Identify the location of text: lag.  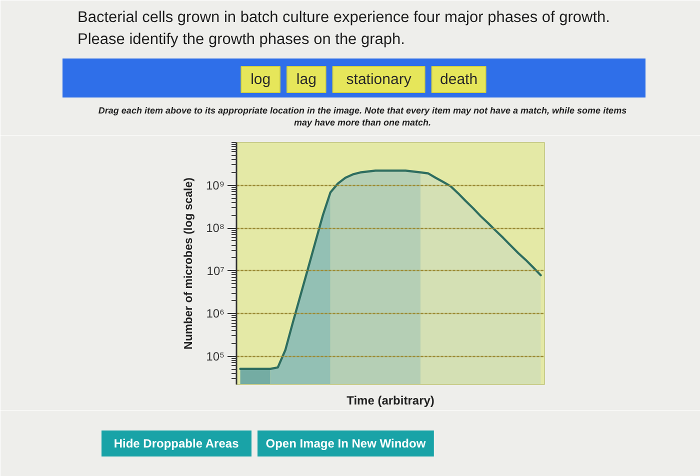
(306, 79).